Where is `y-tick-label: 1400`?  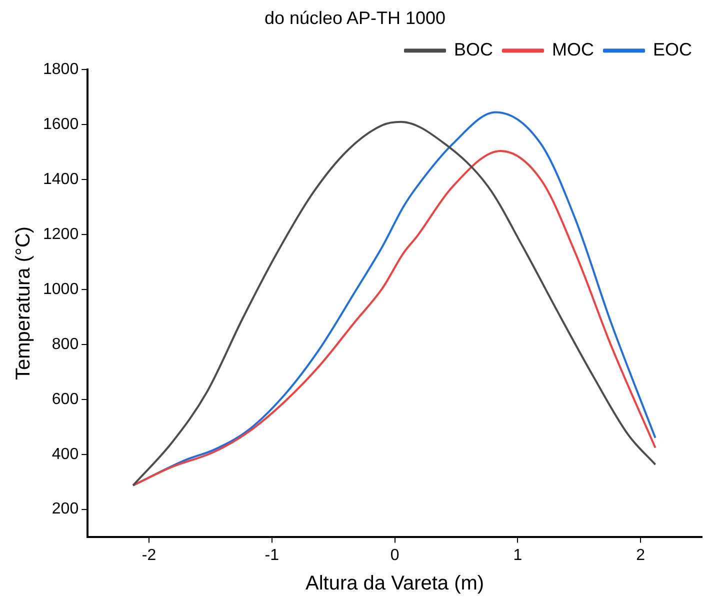 y-tick-label: 1400 is located at coordinates (61, 179).